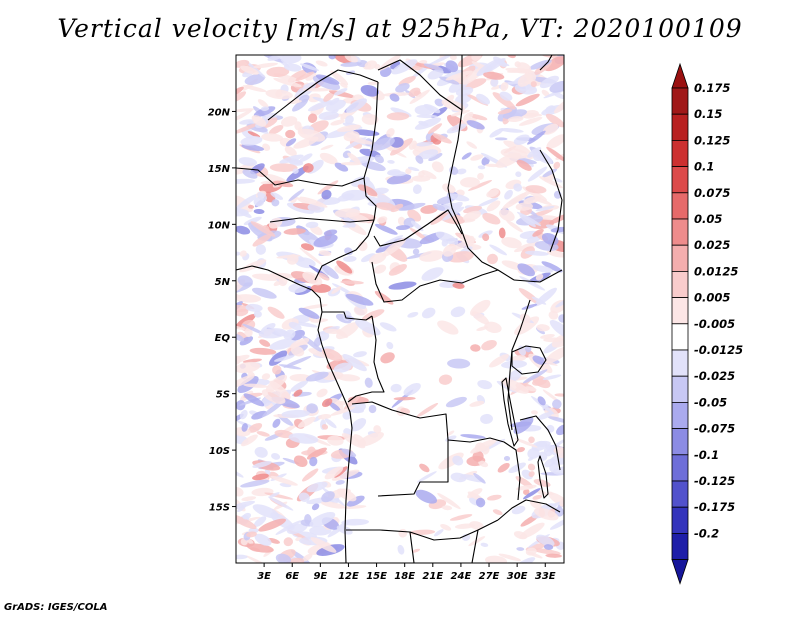 Image resolution: width=800 pixels, height=618 pixels. What do you see at coordinates (710, 402) in the screenshot?
I see `colorbar-label: -0.05` at bounding box center [710, 402].